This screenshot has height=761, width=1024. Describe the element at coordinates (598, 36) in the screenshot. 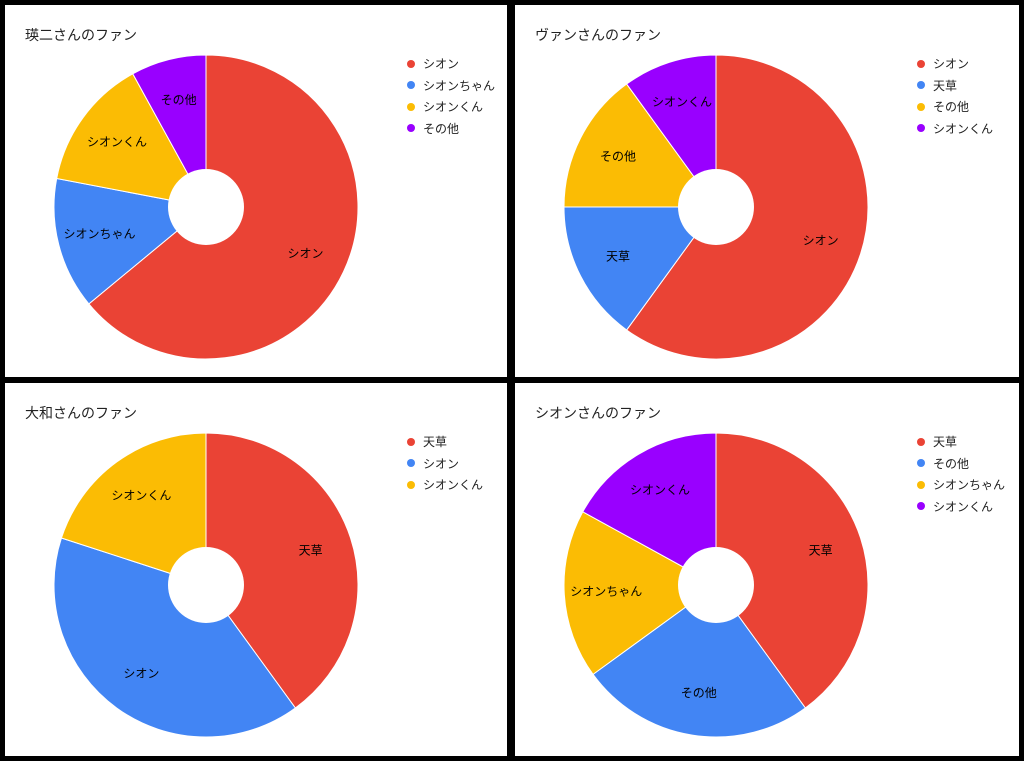

I see `chart-title: ヴァンさんのファン` at that location.